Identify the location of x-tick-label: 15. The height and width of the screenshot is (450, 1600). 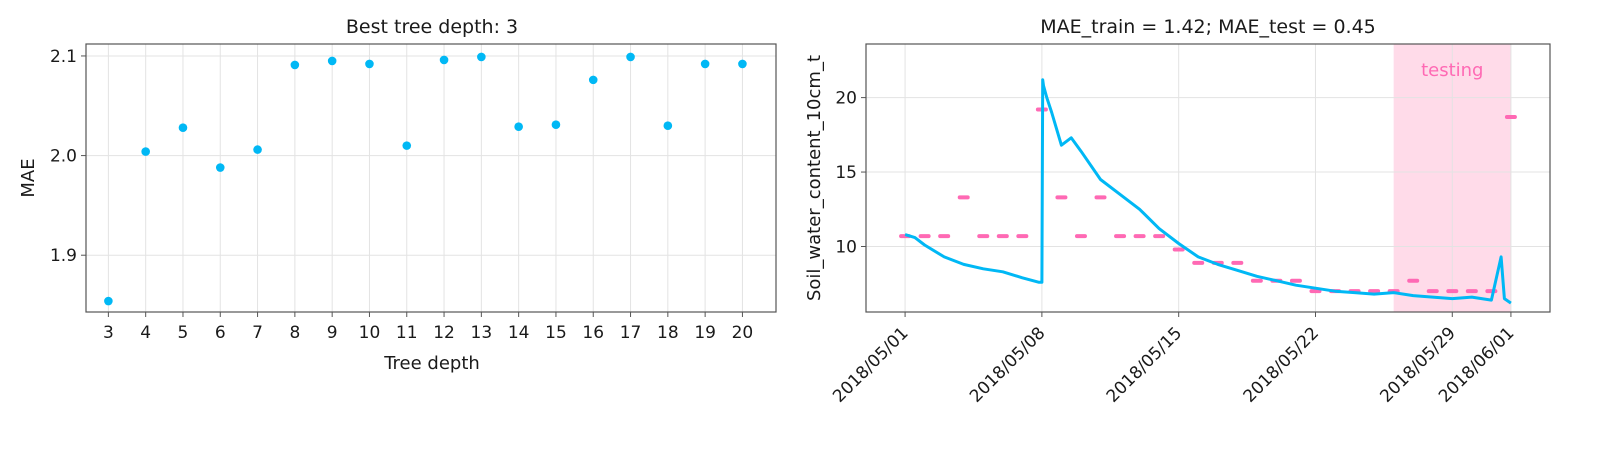
(556, 333).